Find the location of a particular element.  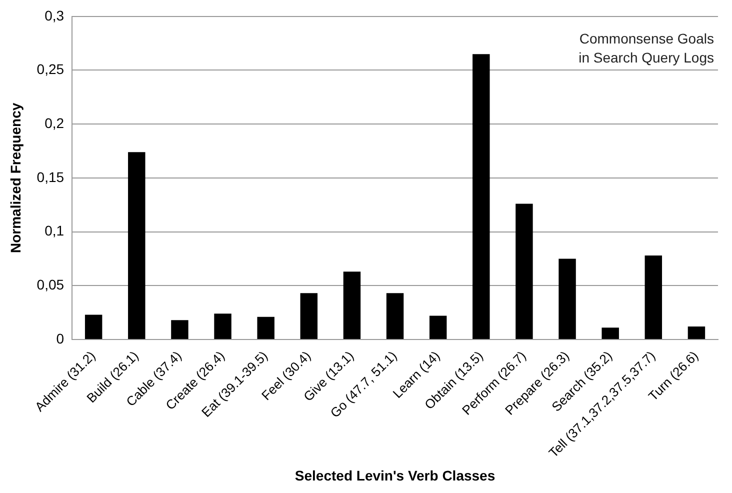

annotation: Commonsense Goals in Search Query Logs is located at coordinates (646, 48).